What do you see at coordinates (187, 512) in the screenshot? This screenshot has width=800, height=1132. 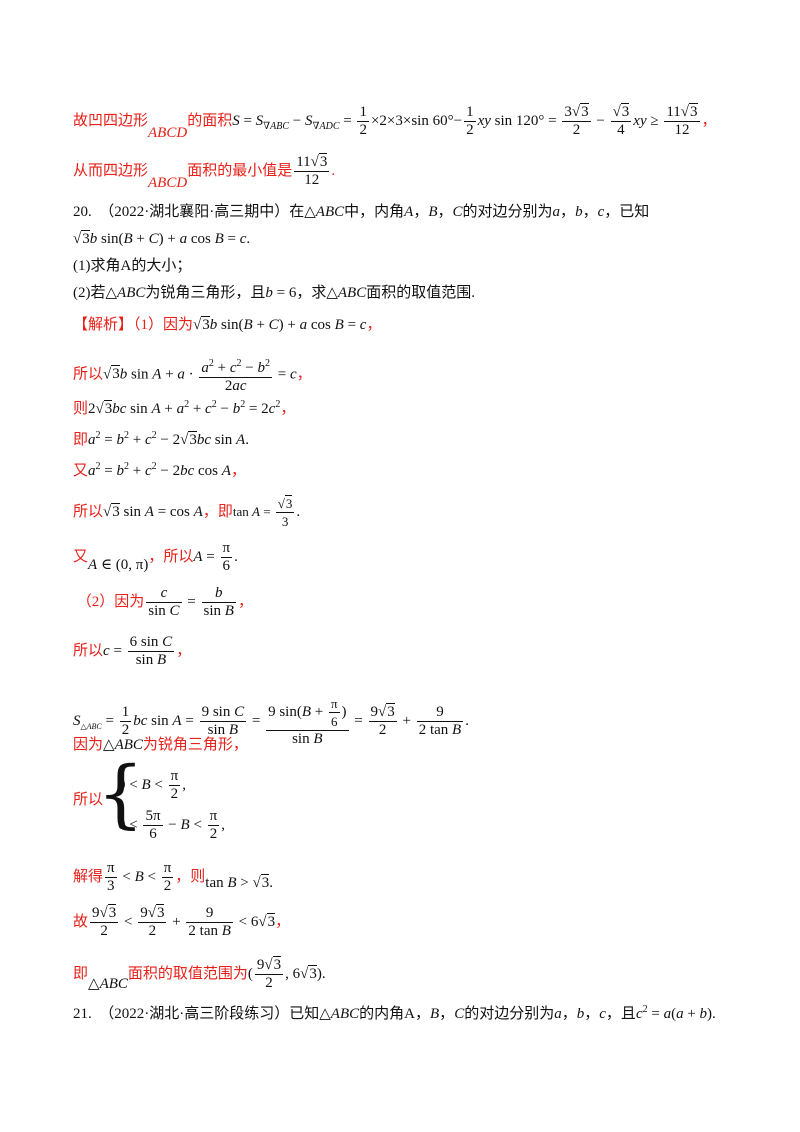 I see `solution-line-6: 所以√3 sin A = cos A，即tan A = √3 3.` at bounding box center [187, 512].